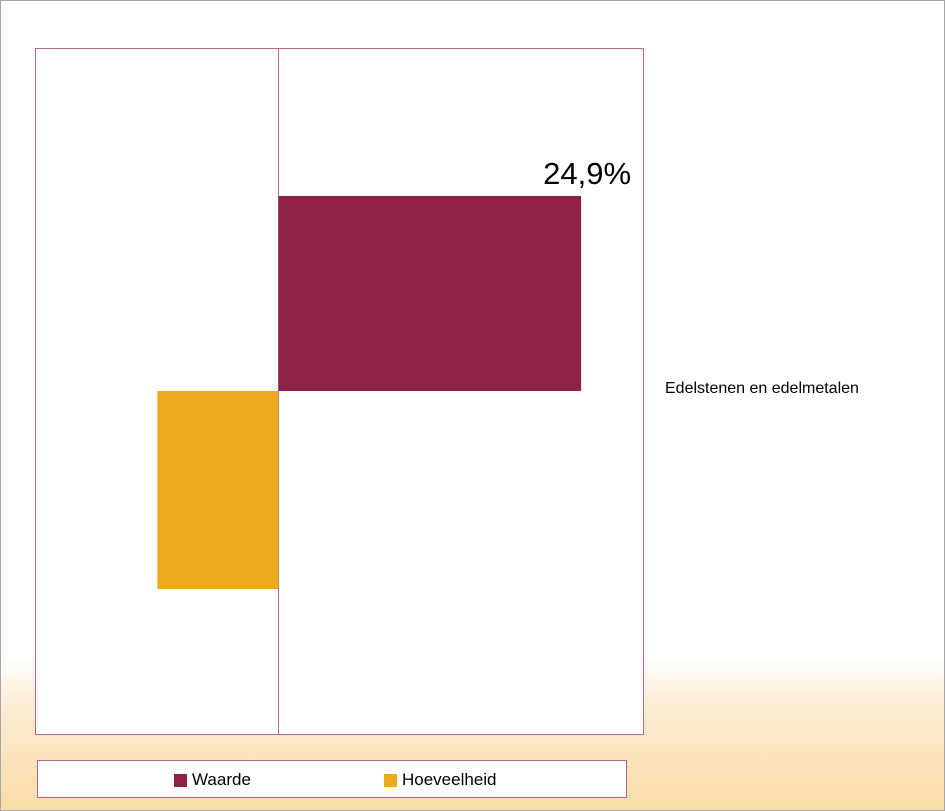  What do you see at coordinates (762, 388) in the screenshot?
I see `category-label: Edelstenen en edelmetalen` at bounding box center [762, 388].